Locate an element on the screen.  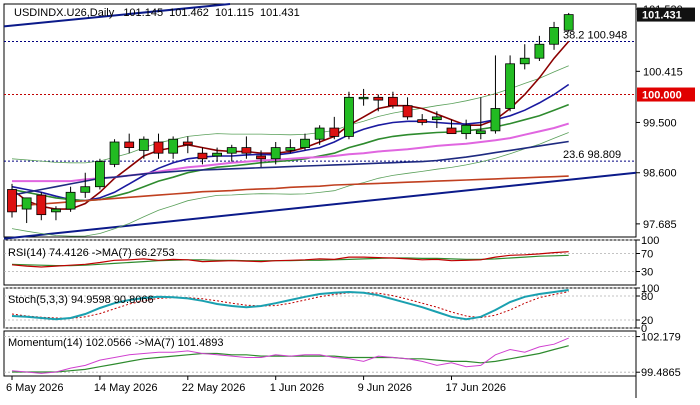
xtick-label: 22 May 2026 is located at coordinates (214, 388).